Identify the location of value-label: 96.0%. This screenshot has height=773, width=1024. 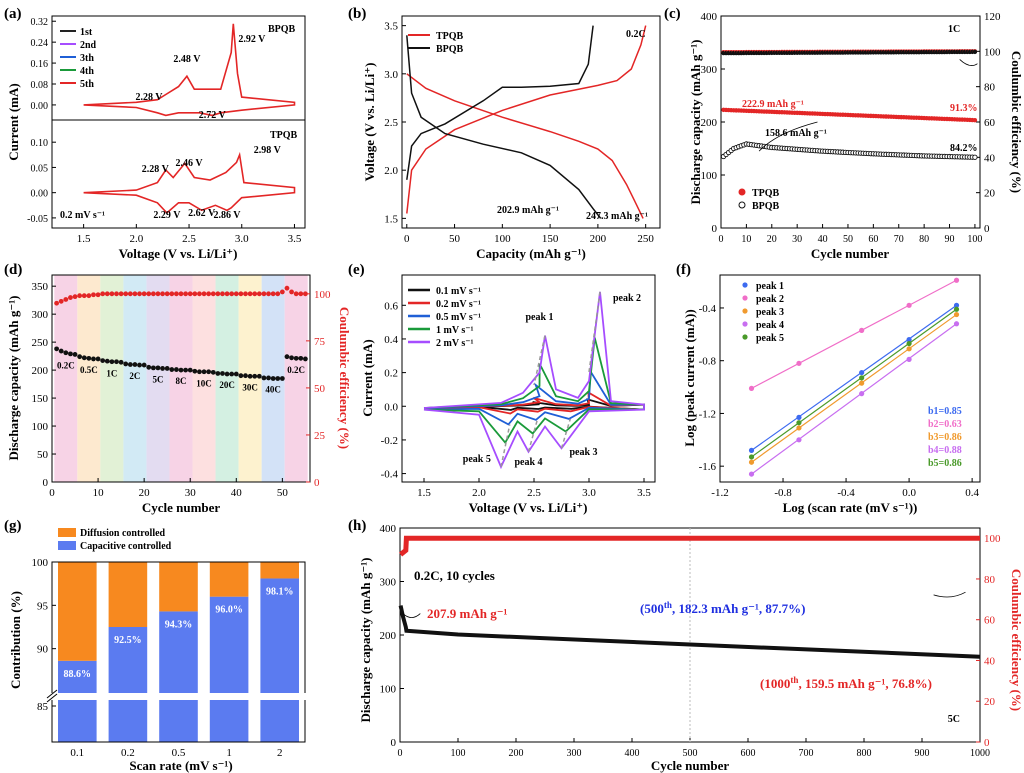
(229, 610).